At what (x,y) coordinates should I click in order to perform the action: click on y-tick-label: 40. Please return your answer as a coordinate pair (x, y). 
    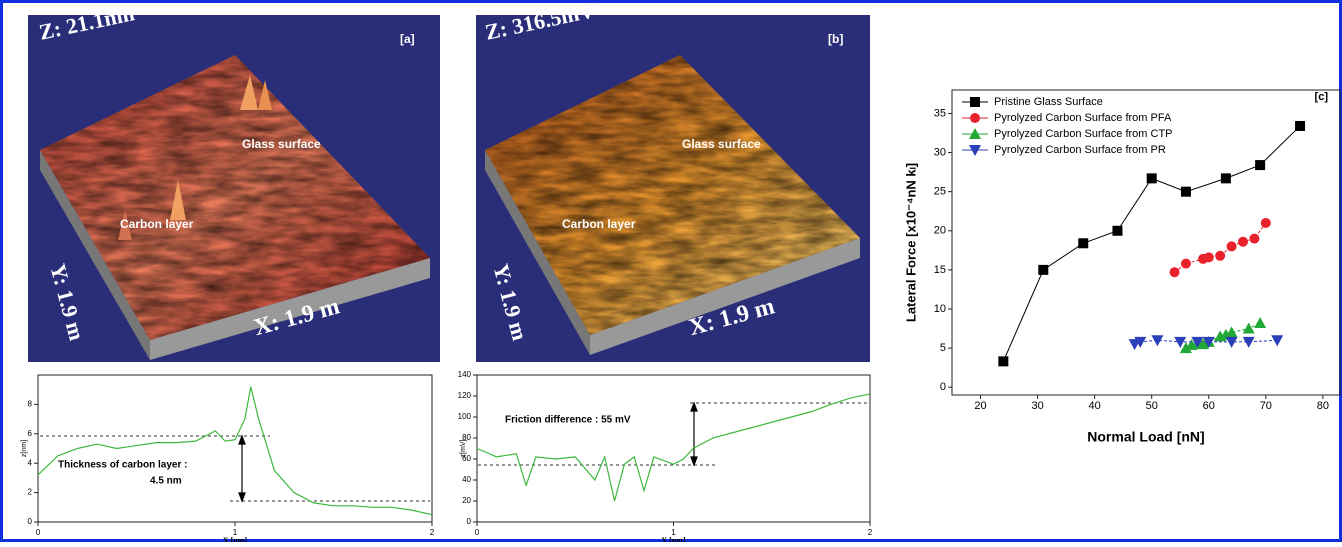
    Looking at the image, I should click on (466, 479).